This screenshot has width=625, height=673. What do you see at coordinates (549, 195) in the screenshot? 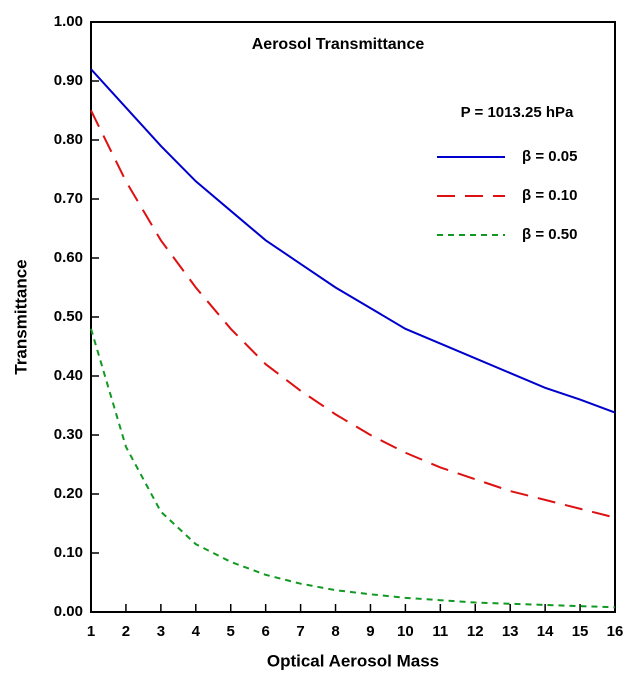
I see `legend-label: β = 0.10` at bounding box center [549, 195].